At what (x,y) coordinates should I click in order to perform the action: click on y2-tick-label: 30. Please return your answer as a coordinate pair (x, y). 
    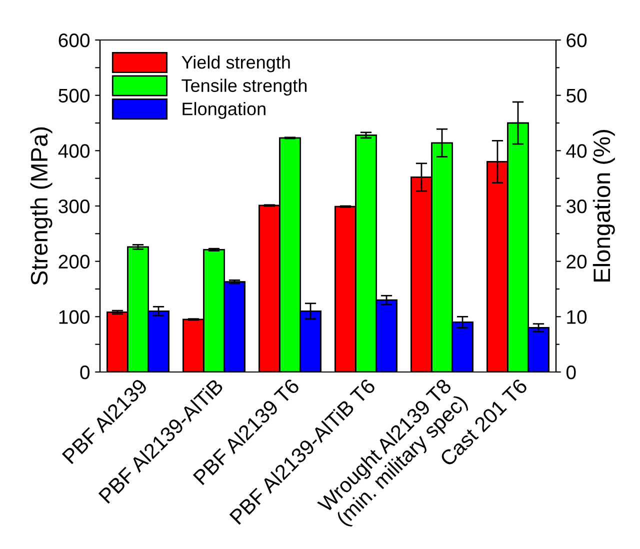
    Looking at the image, I should click on (576, 206).